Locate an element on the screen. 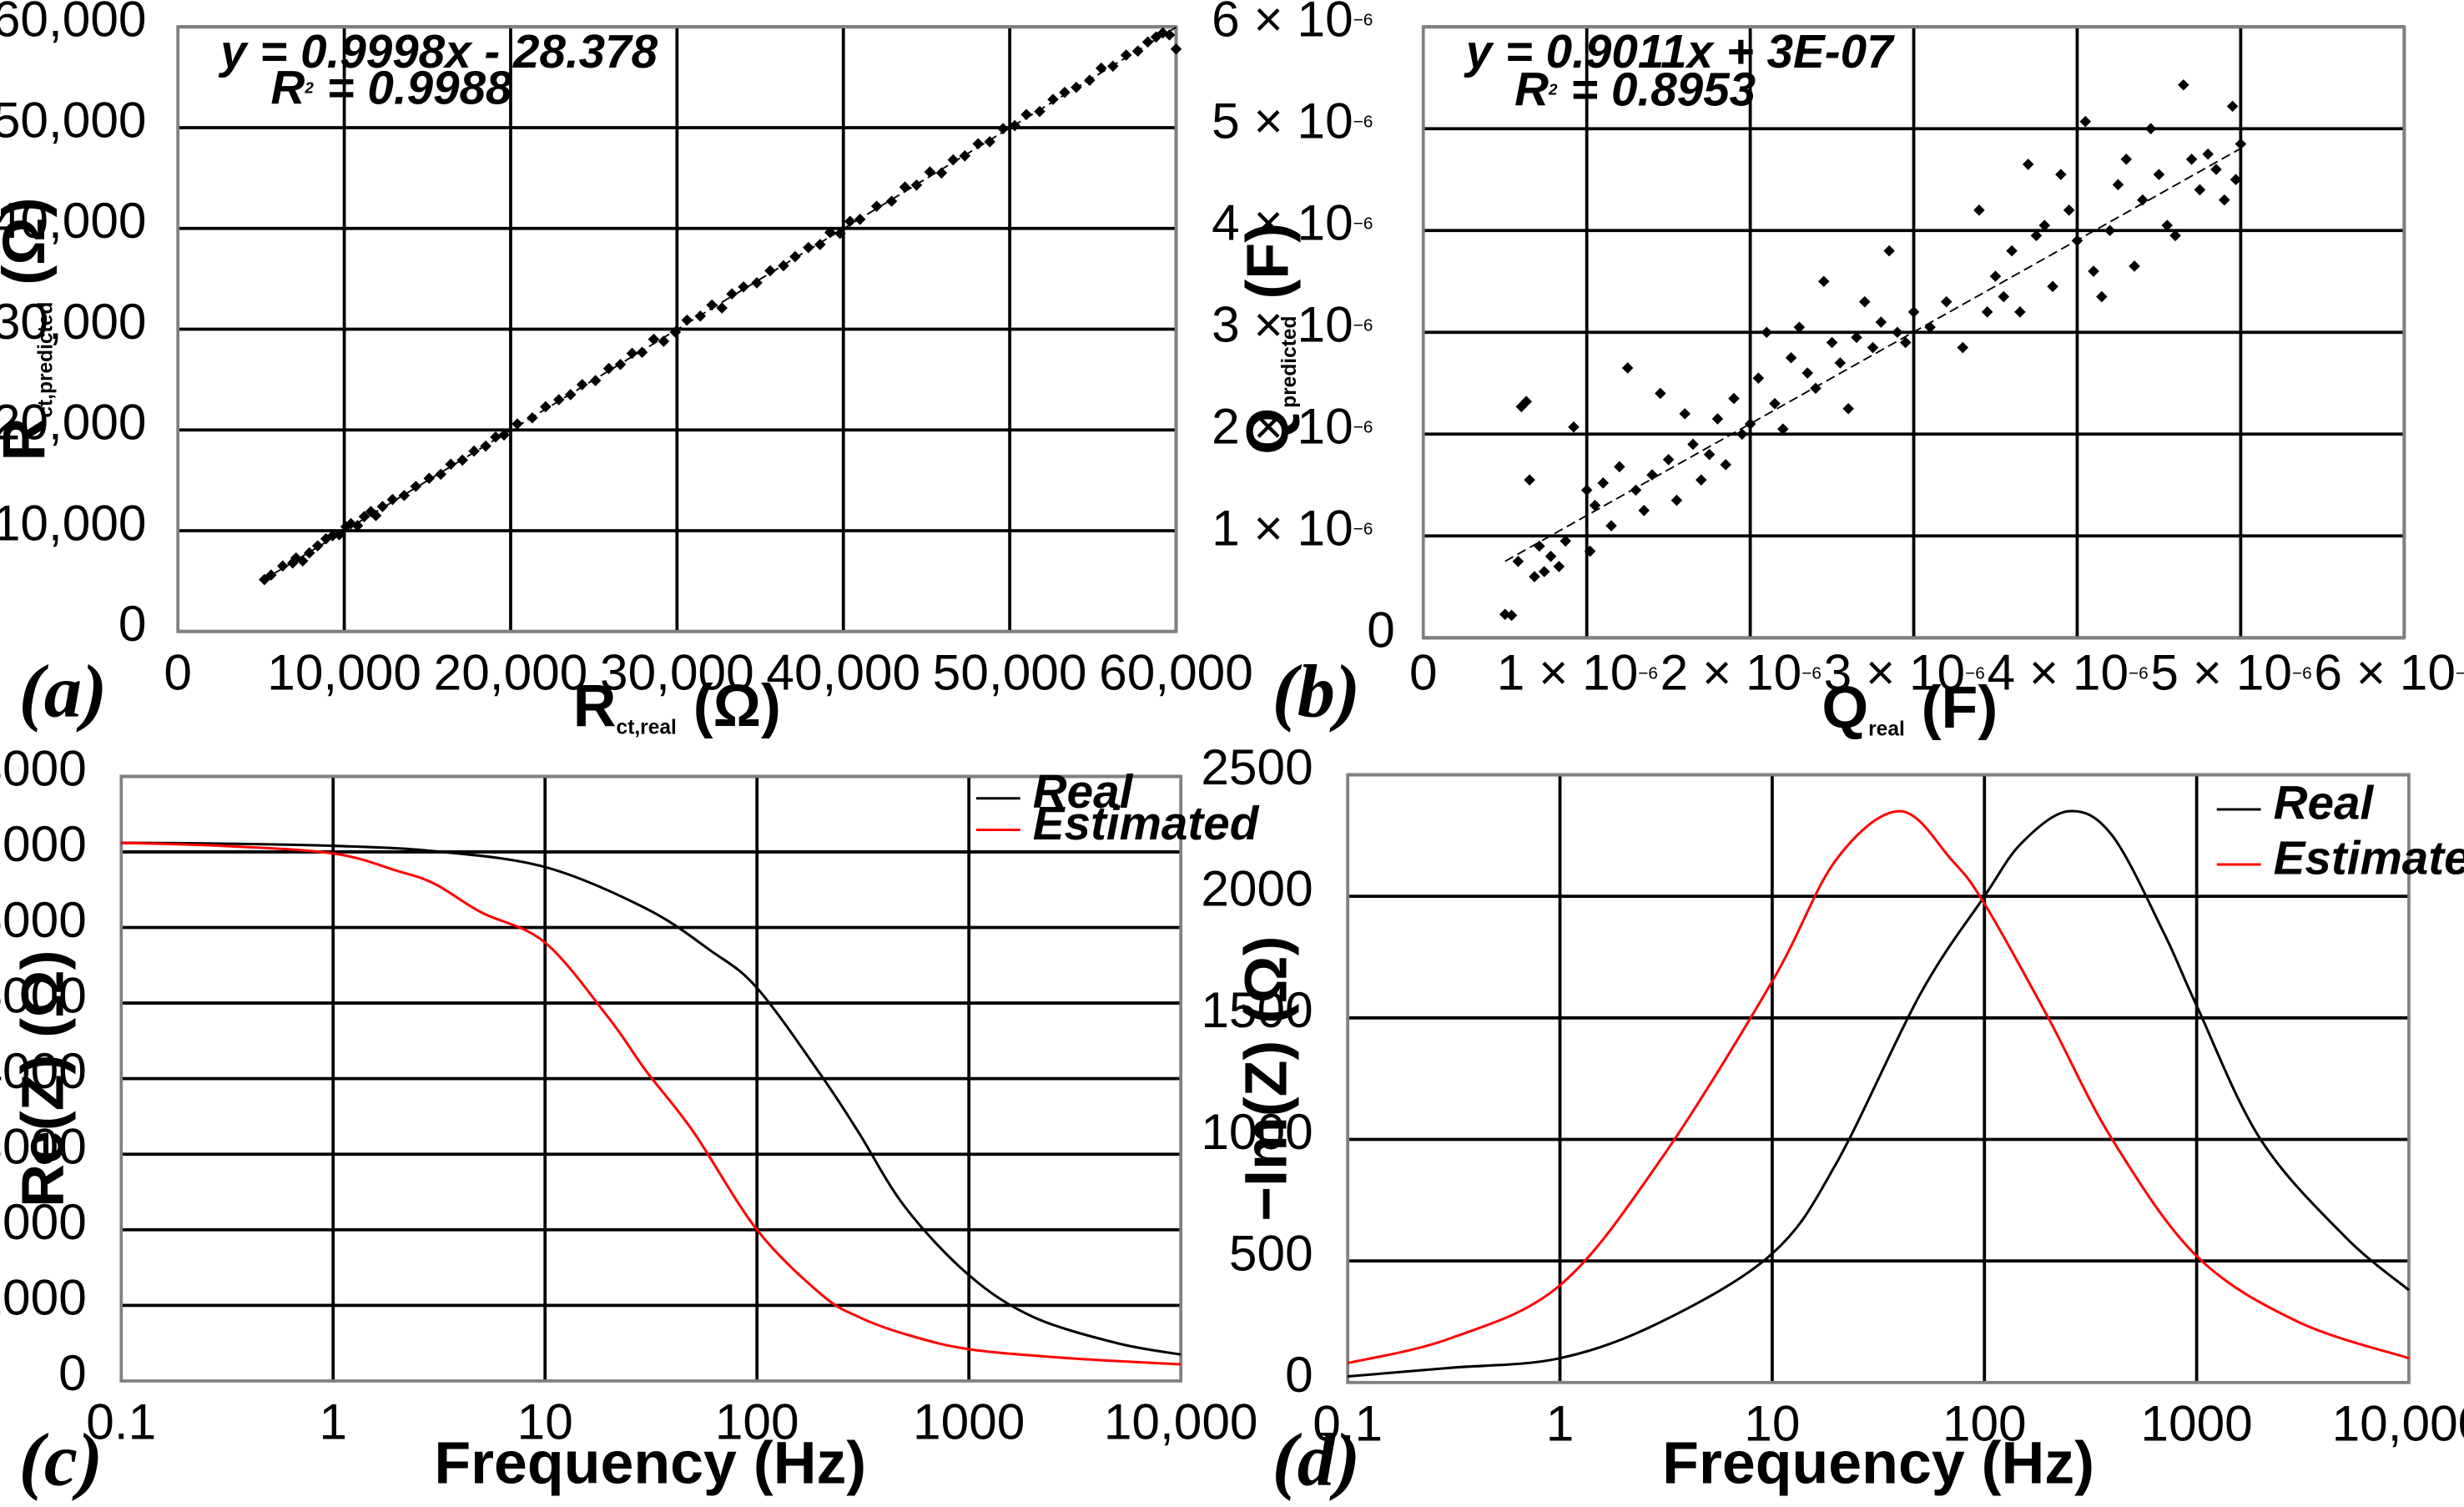 The height and width of the screenshot is (1507, 2464). panel-label-b: (b) is located at coordinates (1316, 691).